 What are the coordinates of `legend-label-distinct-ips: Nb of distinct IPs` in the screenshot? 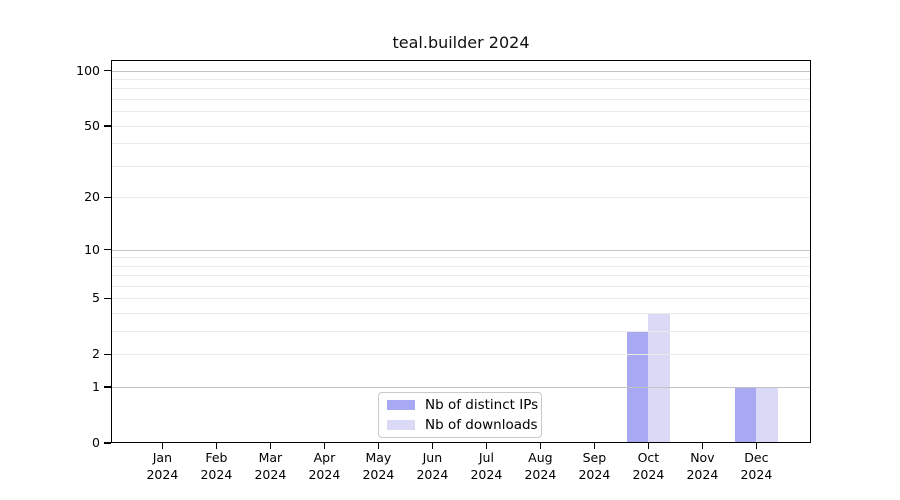 It's located at (482, 405).